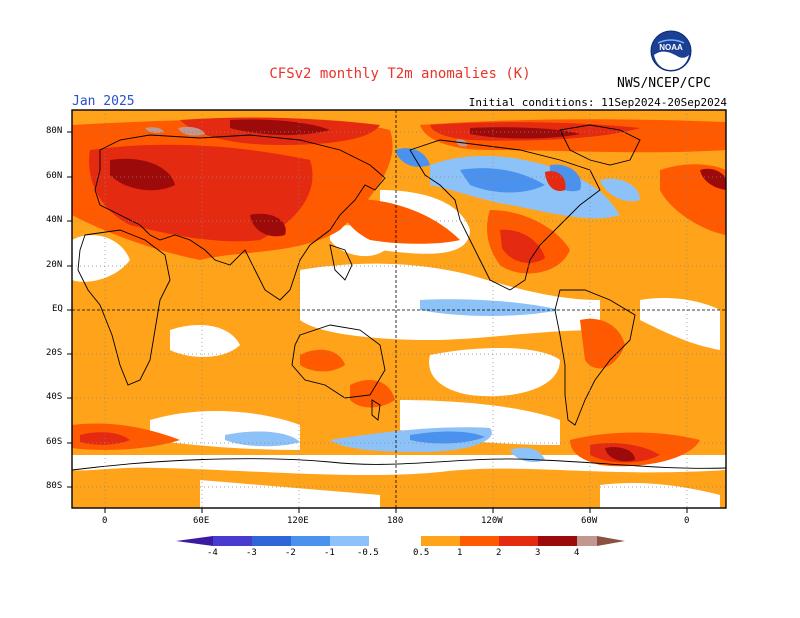 This screenshot has width=800, height=618. I want to click on colorbar-label-4: 4, so click(577, 553).